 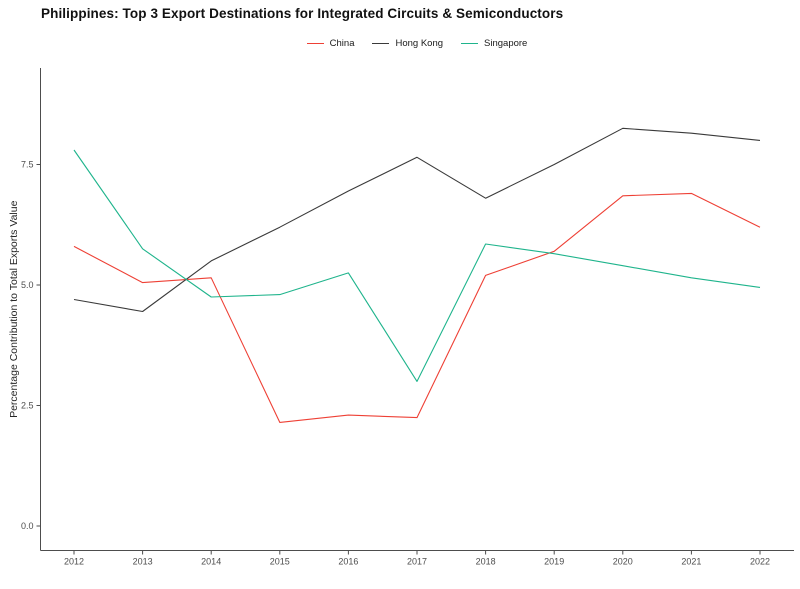 I want to click on x-tick-label: 2014, so click(x=211, y=562).